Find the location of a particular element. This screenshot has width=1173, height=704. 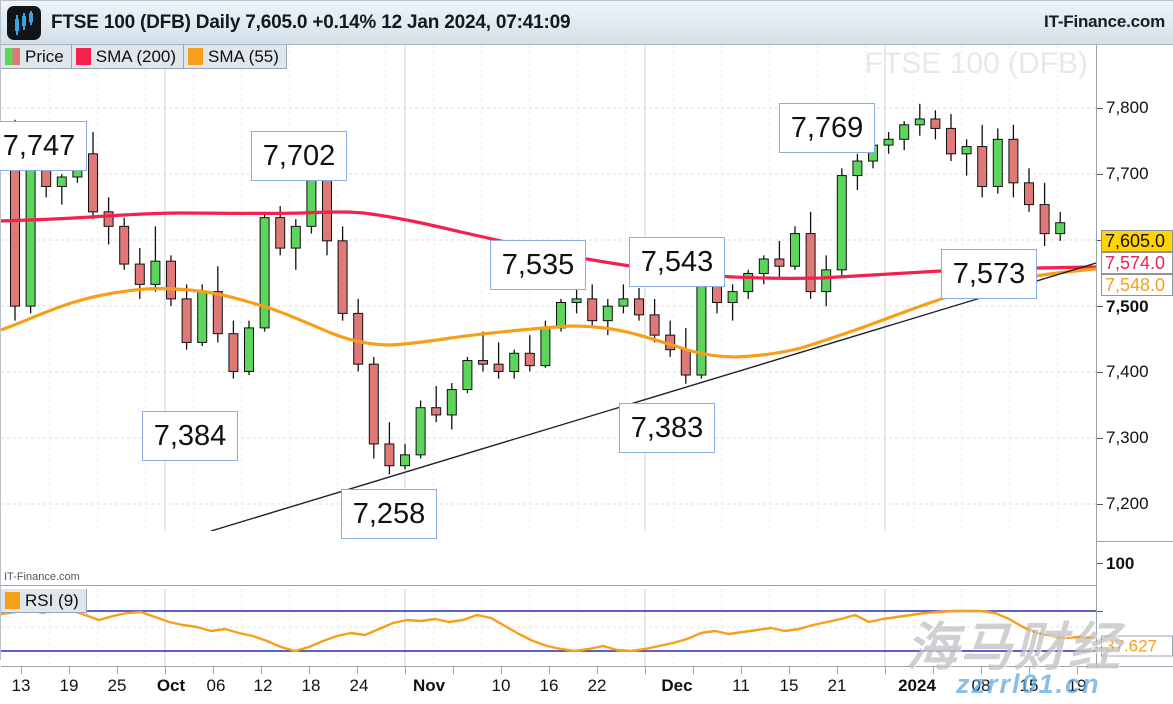

legend-label-sma55: SMA (55) is located at coordinates (243, 56).